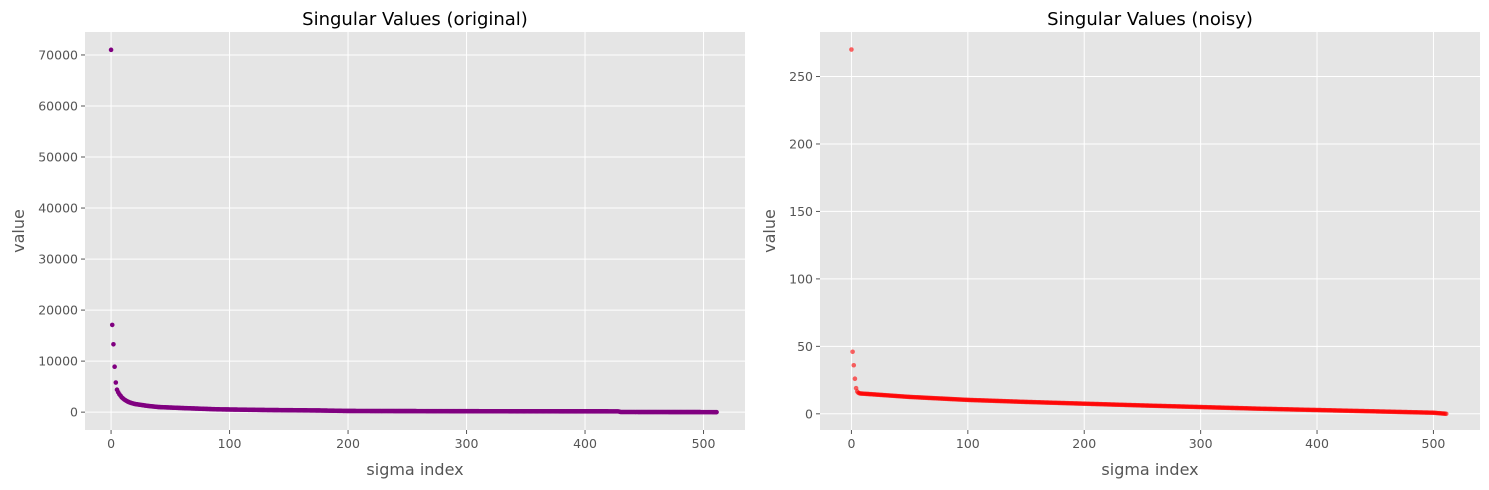  Describe the element at coordinates (769, 231) in the screenshot. I see `y-axis-label-noisy: value` at that location.